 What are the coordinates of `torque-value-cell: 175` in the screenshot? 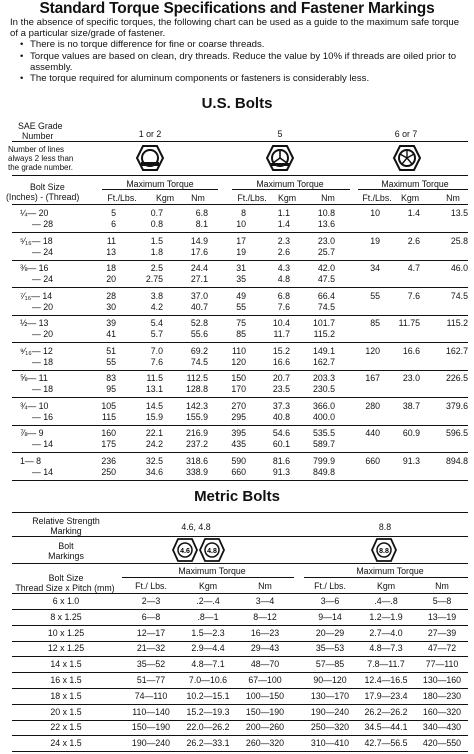 It's located at (108, 444).